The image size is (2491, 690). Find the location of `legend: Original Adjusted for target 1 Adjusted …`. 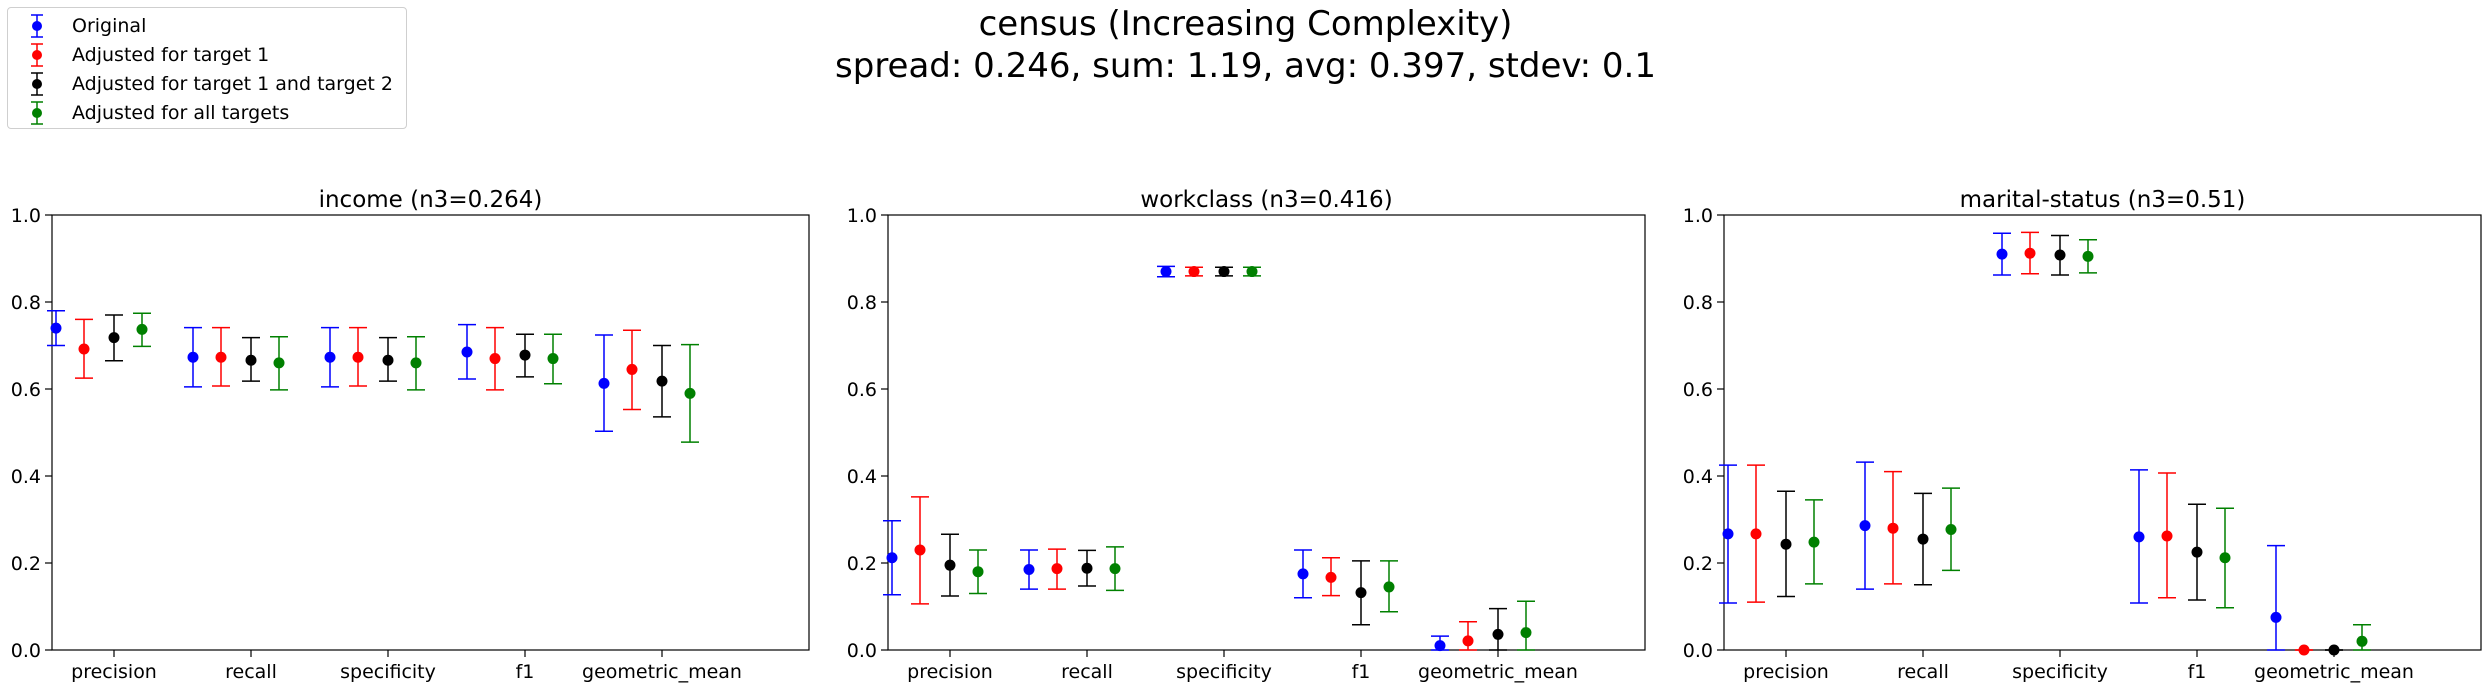

legend: Original Adjusted for target 1 Adjusted … is located at coordinates (207, 68).